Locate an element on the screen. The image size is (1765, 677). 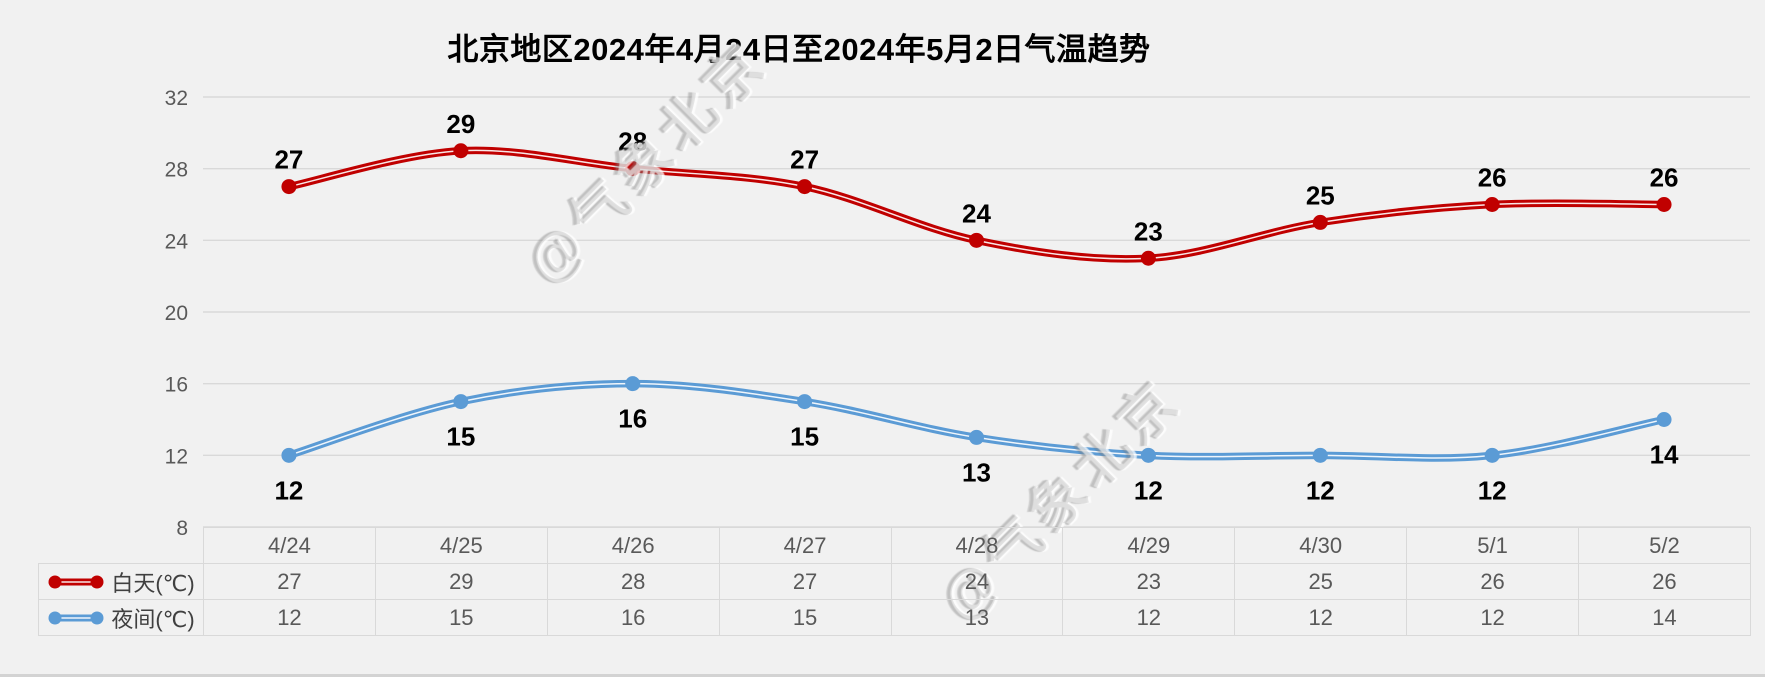
night-table-row: 夜间(℃) 12 15 16 15 13 12 12 12 14 is located at coordinates (894, 617).